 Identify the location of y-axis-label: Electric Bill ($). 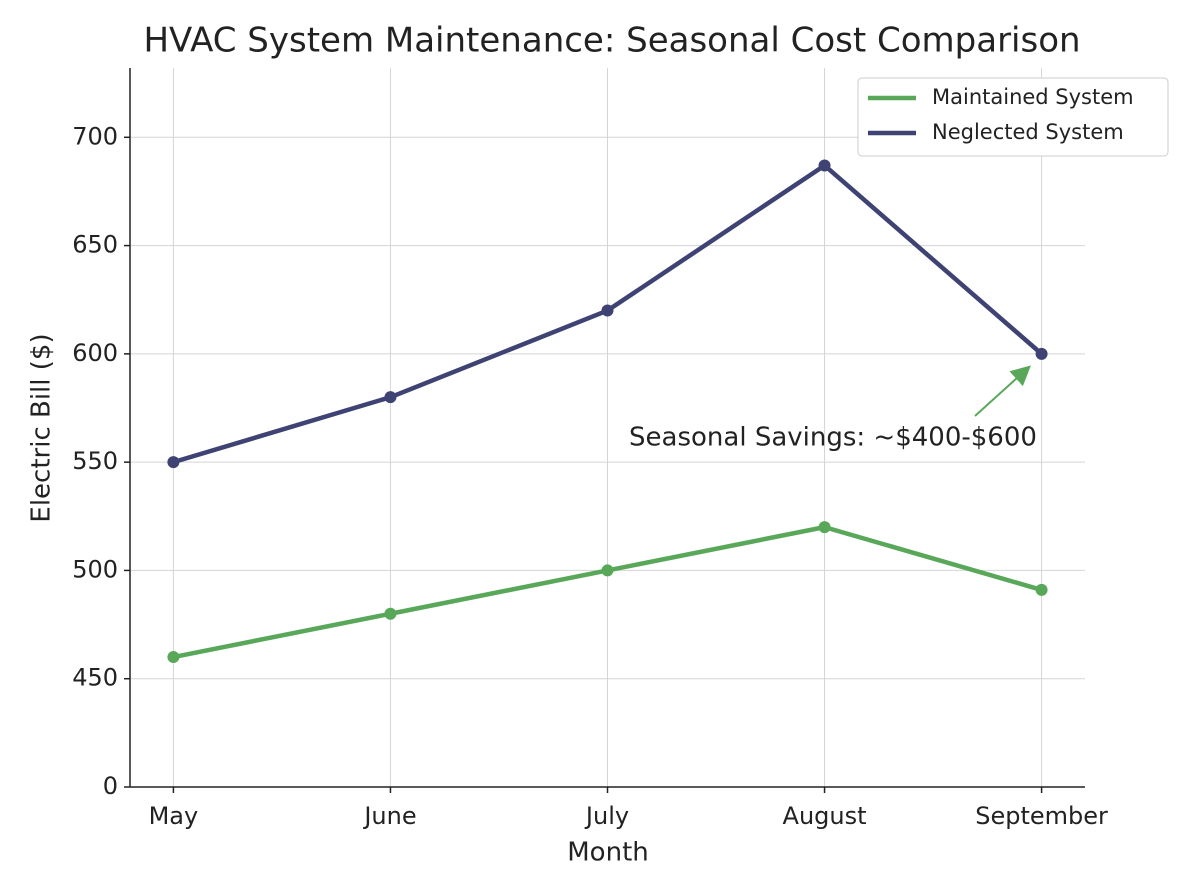
(42, 427).